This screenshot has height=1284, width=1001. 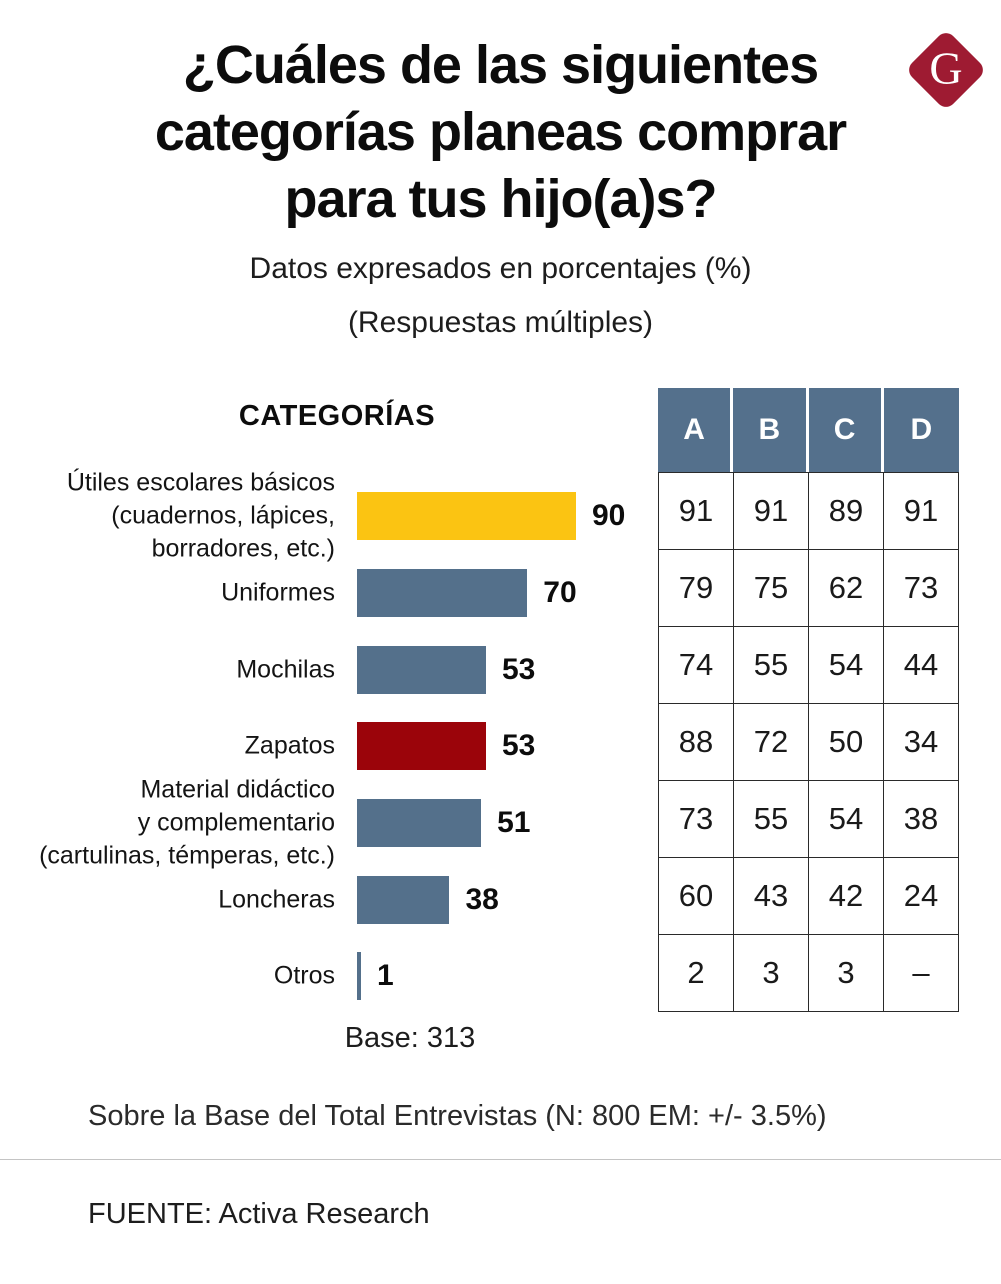 I want to click on bar-label: Uniformes, so click(x=278, y=592).